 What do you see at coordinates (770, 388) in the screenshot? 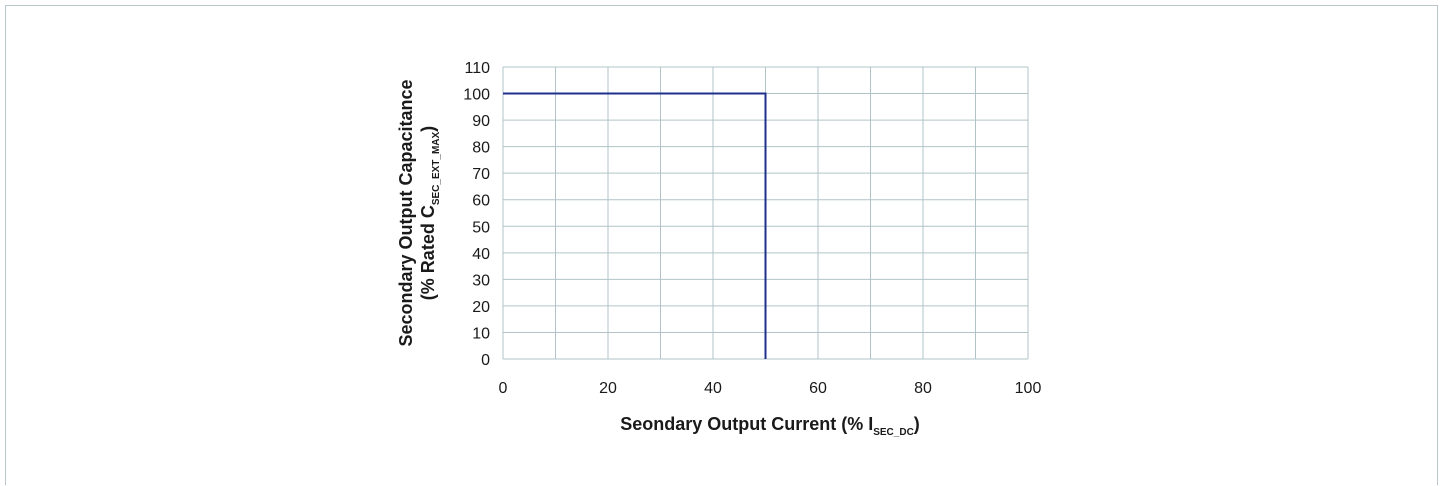
I see `x-tick-labels: 0 20 40 60 80 100` at bounding box center [770, 388].